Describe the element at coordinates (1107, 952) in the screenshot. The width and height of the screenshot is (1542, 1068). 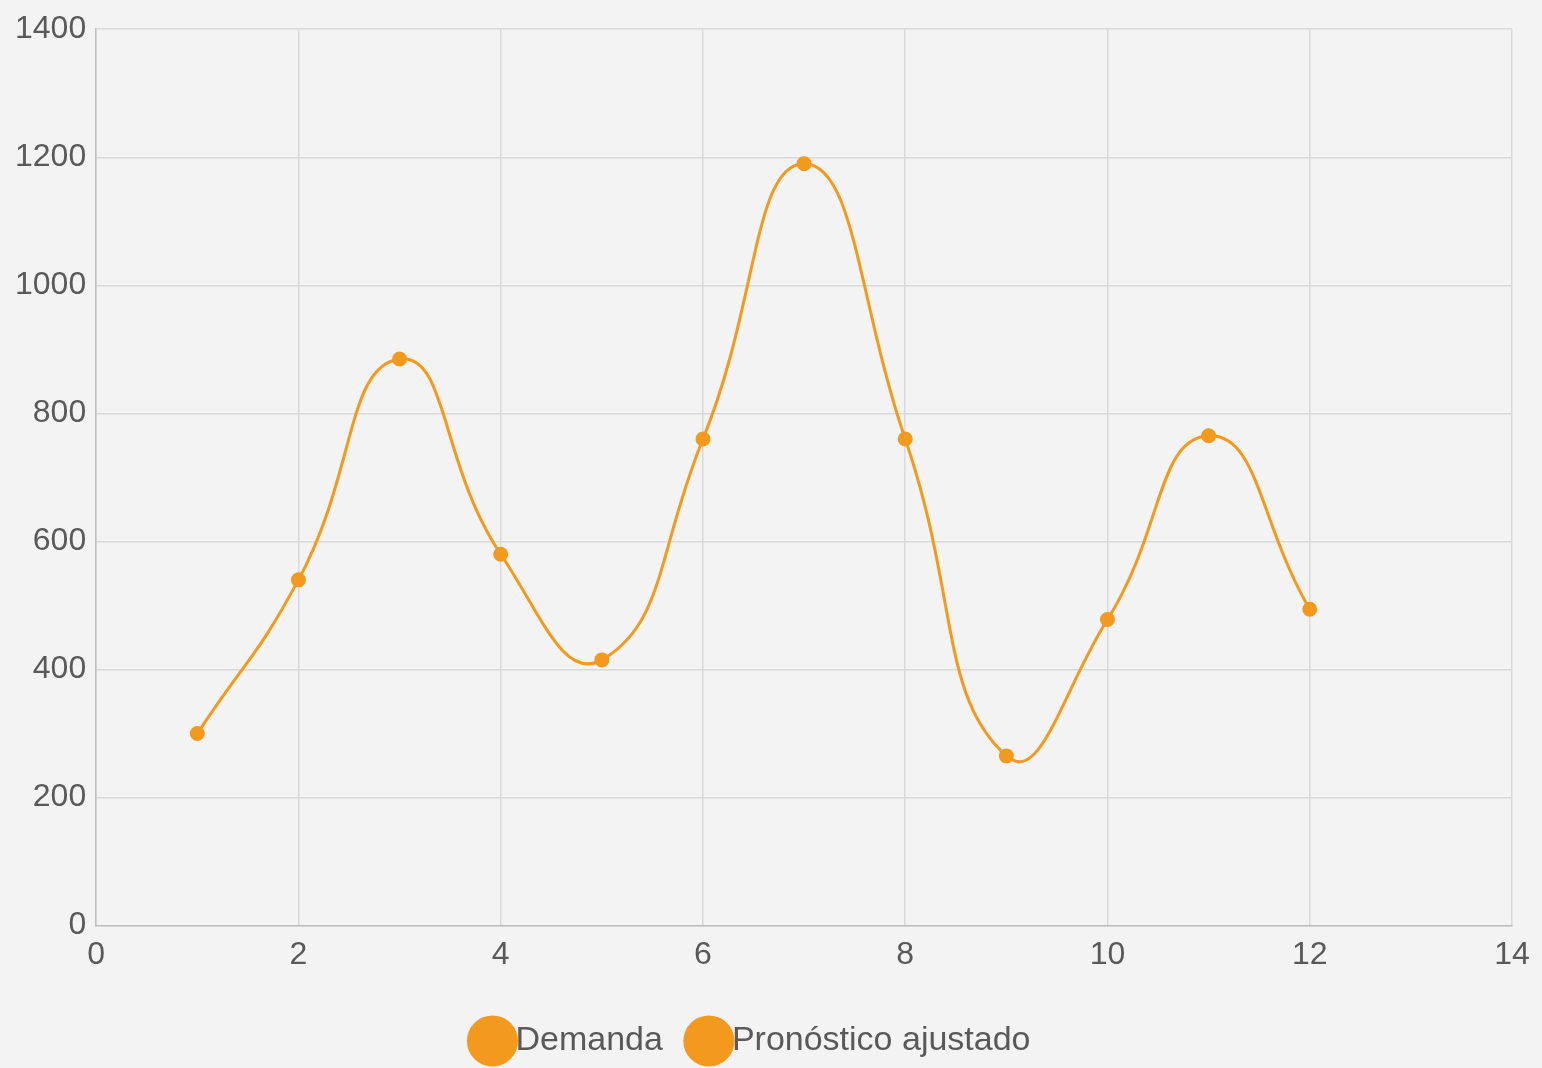
I see `x-tick-label: 10` at that location.